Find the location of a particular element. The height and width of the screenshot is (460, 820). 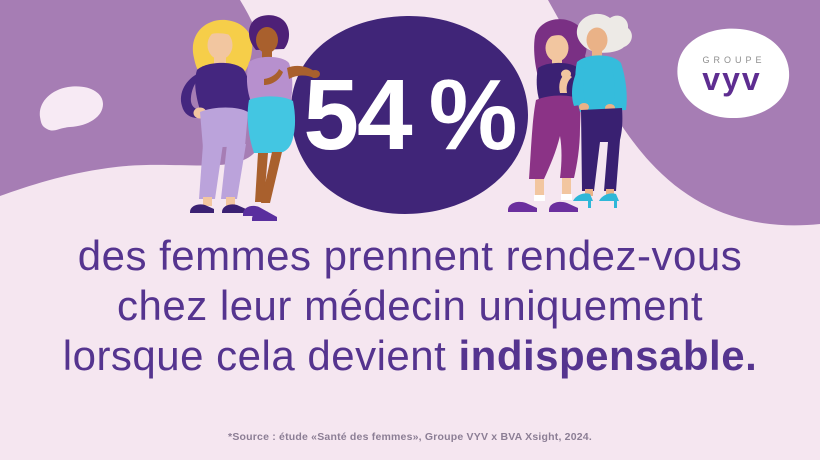

purple-hair-fringe is located at coordinates (558, 35).